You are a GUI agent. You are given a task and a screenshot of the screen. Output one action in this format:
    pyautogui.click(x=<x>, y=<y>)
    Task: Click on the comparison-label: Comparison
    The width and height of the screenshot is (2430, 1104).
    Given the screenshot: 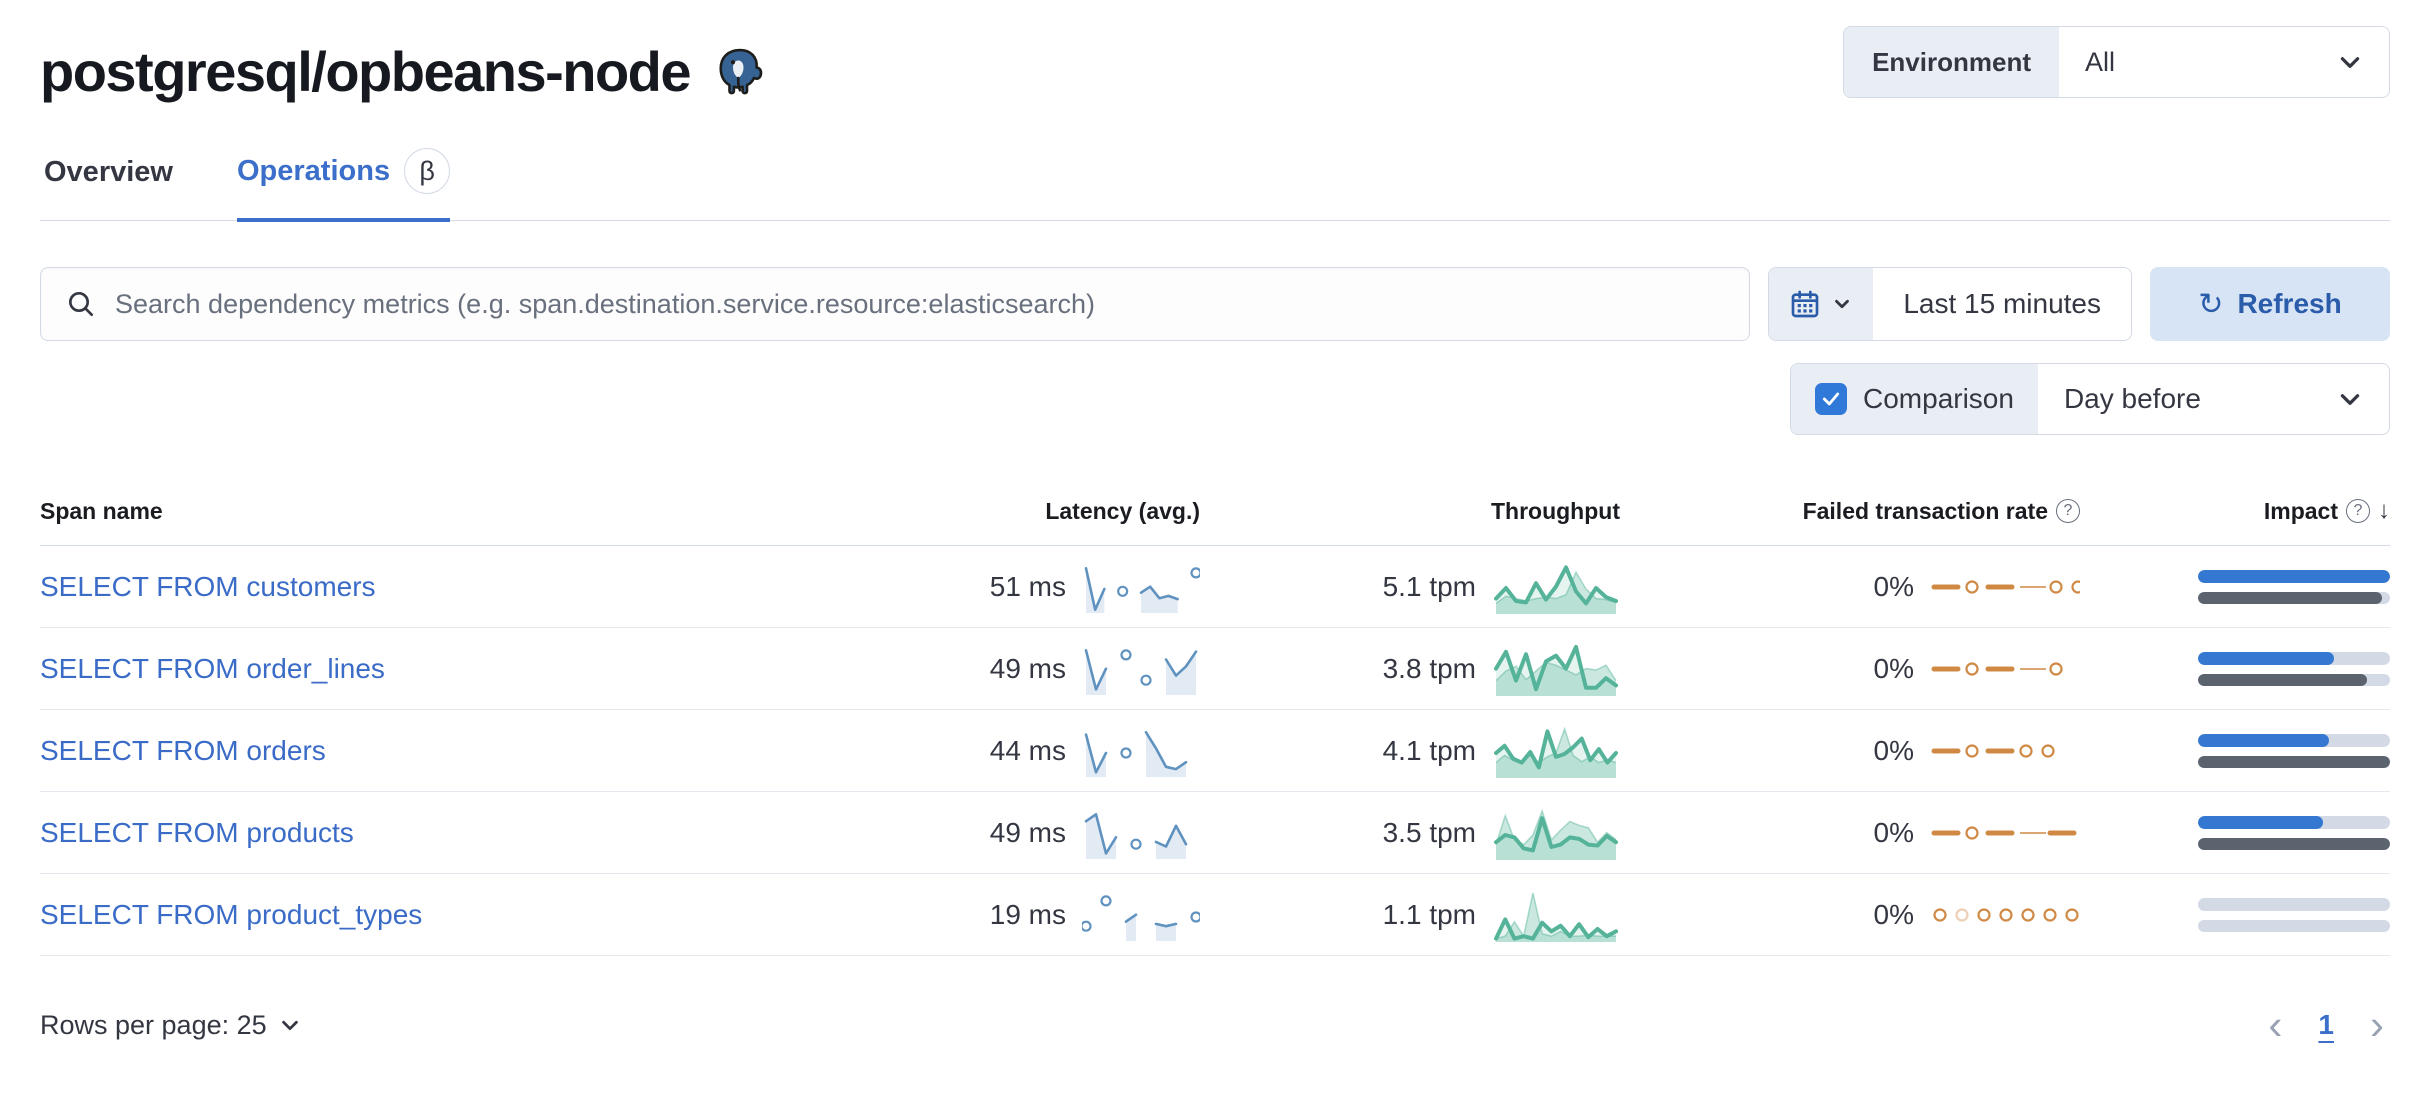 What is the action you would take?
    pyautogui.click(x=1938, y=398)
    